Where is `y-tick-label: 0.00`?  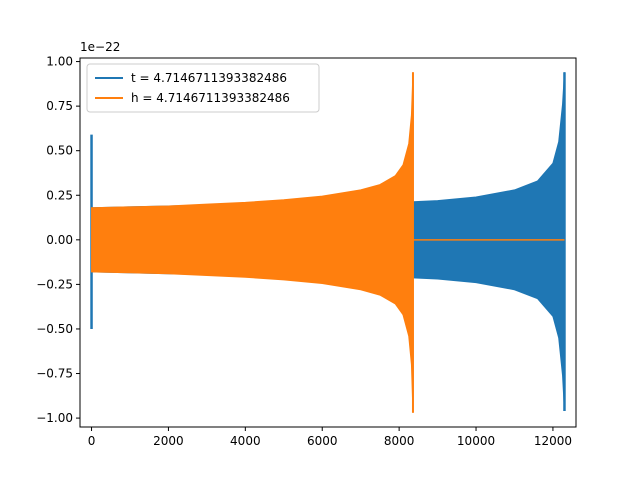
y-tick-label: 0.00 is located at coordinates (59, 240).